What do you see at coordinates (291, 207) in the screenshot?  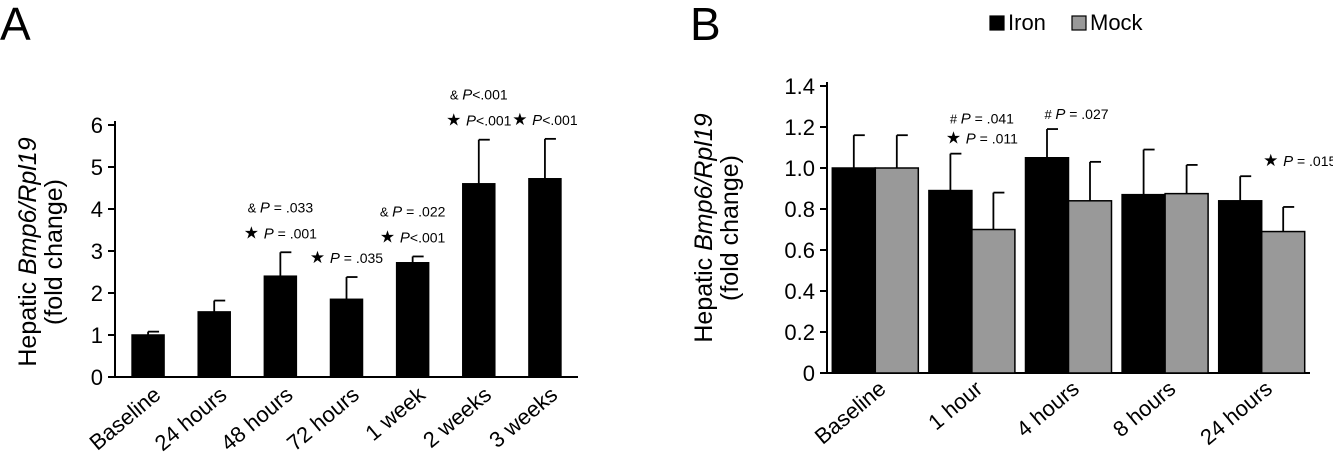 I see `p-value: = .033` at bounding box center [291, 207].